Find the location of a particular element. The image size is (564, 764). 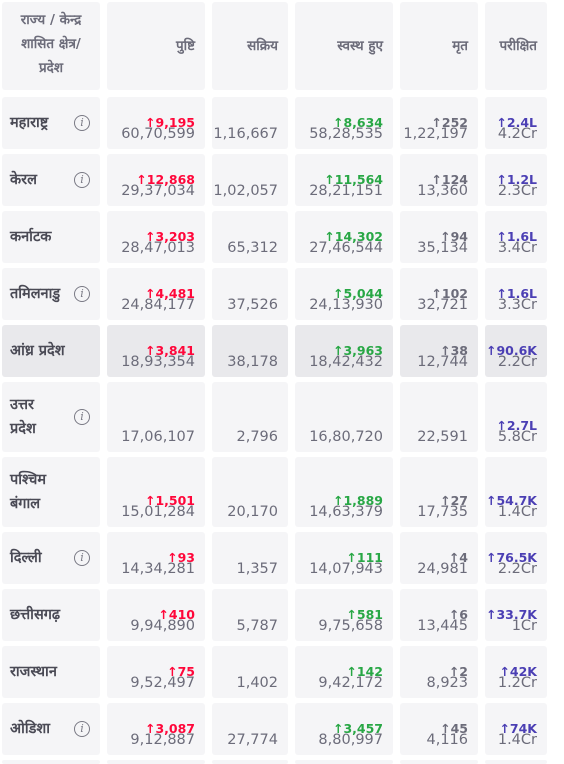

confirmed-value: 60,70,599 is located at coordinates (158, 134).